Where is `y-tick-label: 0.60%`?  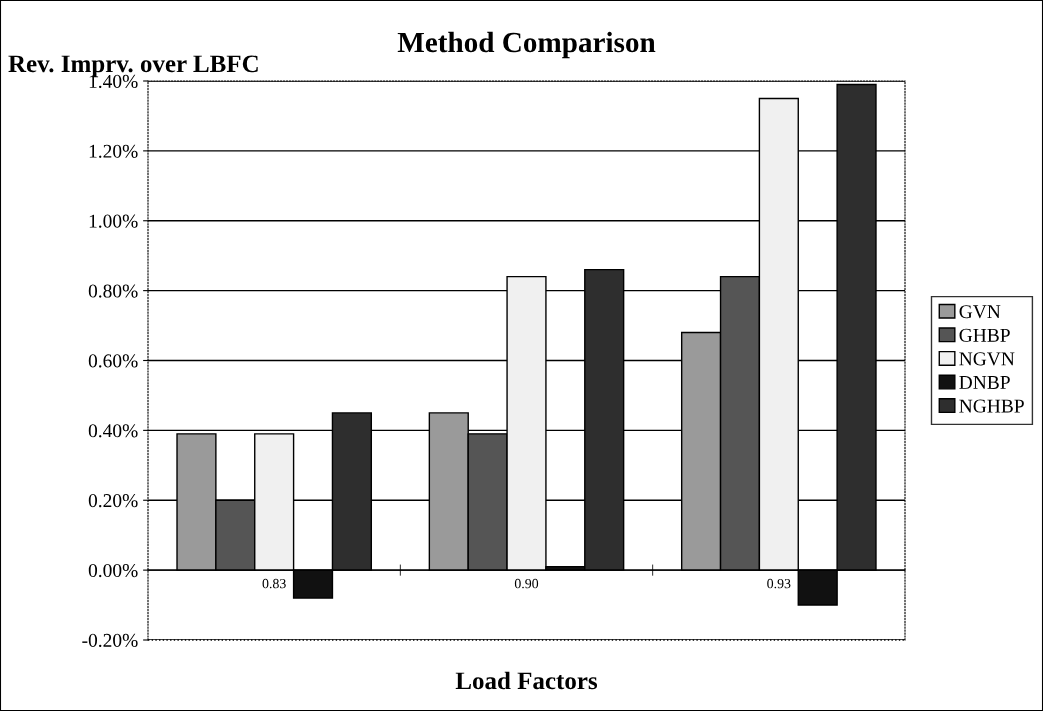
y-tick-label: 0.60% is located at coordinates (113, 361).